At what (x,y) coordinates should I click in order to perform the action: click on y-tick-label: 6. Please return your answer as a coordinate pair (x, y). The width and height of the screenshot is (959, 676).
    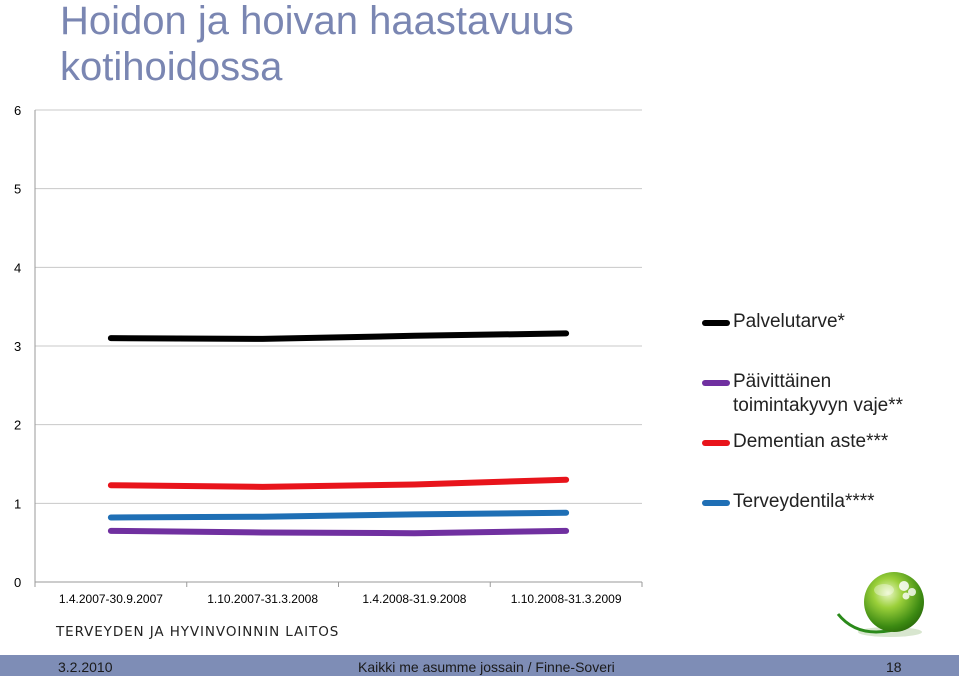
    Looking at the image, I should click on (17, 110).